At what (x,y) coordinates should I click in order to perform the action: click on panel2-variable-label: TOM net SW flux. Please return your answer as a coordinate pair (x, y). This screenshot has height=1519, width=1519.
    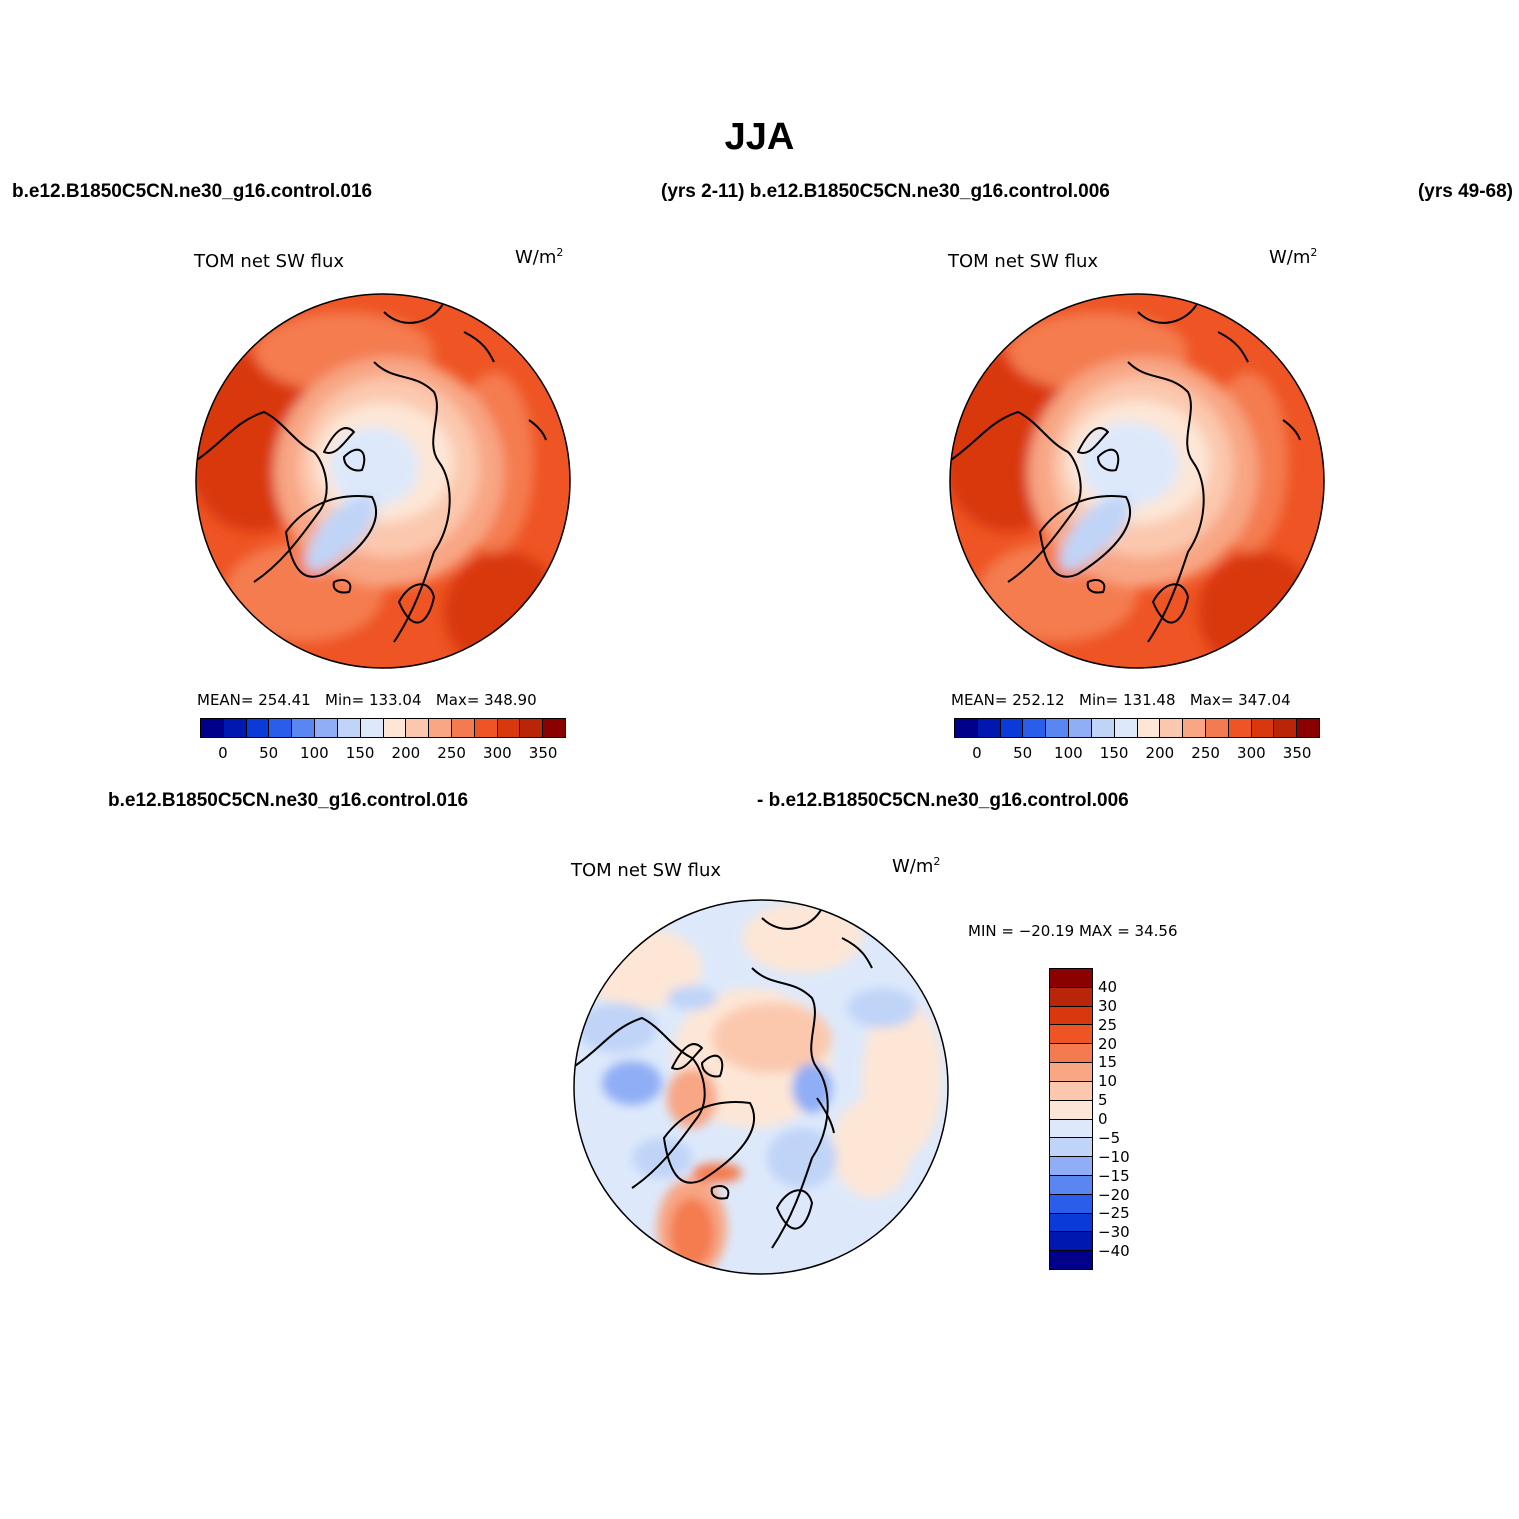
    Looking at the image, I should click on (1023, 261).